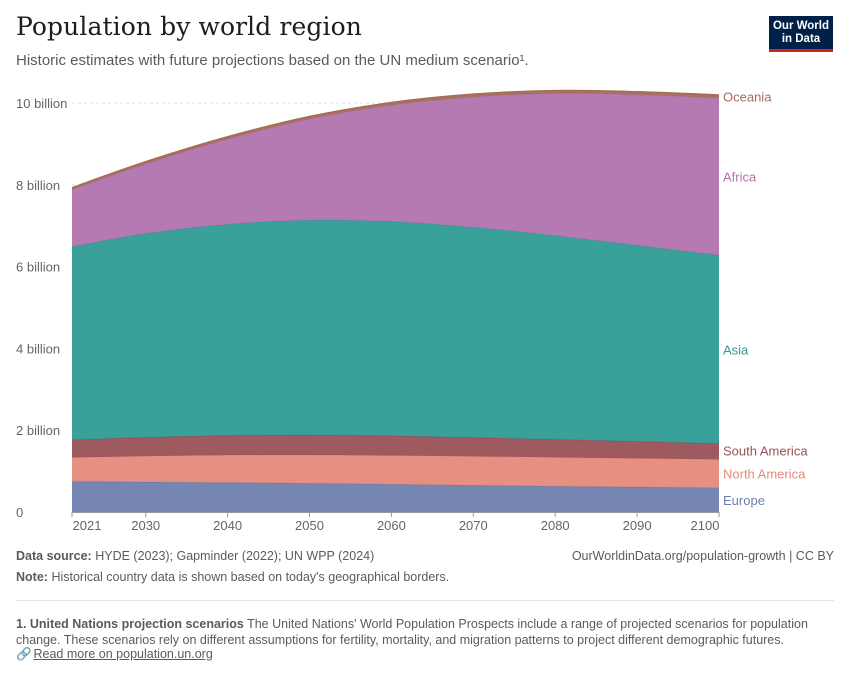 This screenshot has height=677, width=850. I want to click on source-label: Data source:, so click(54, 556).